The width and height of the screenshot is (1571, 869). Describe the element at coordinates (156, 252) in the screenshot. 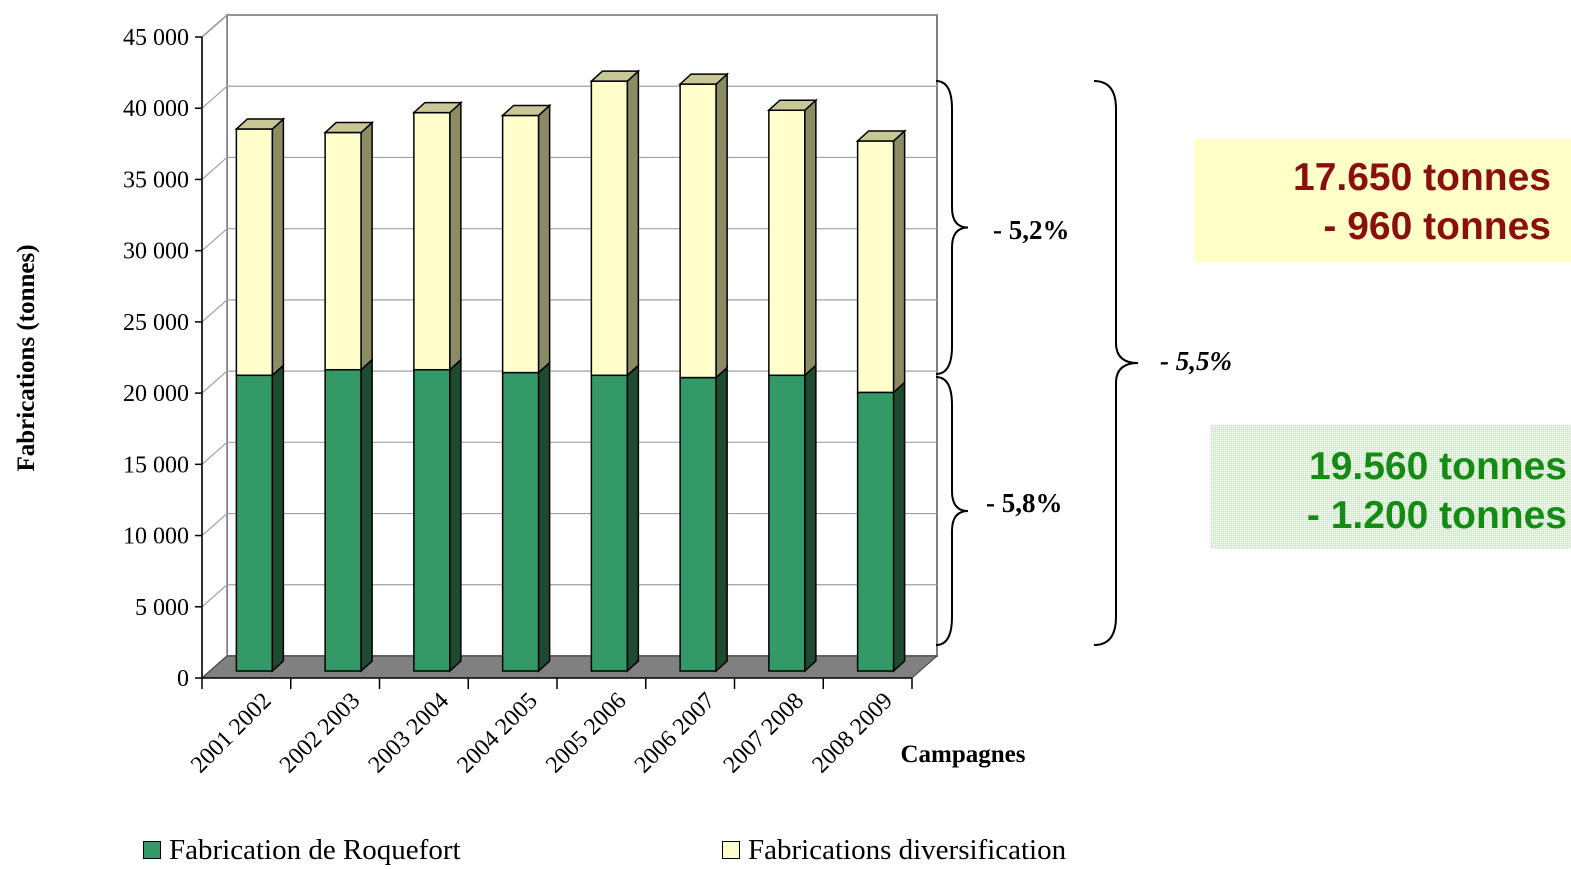

I see `y-tick-label: 30 000` at that location.